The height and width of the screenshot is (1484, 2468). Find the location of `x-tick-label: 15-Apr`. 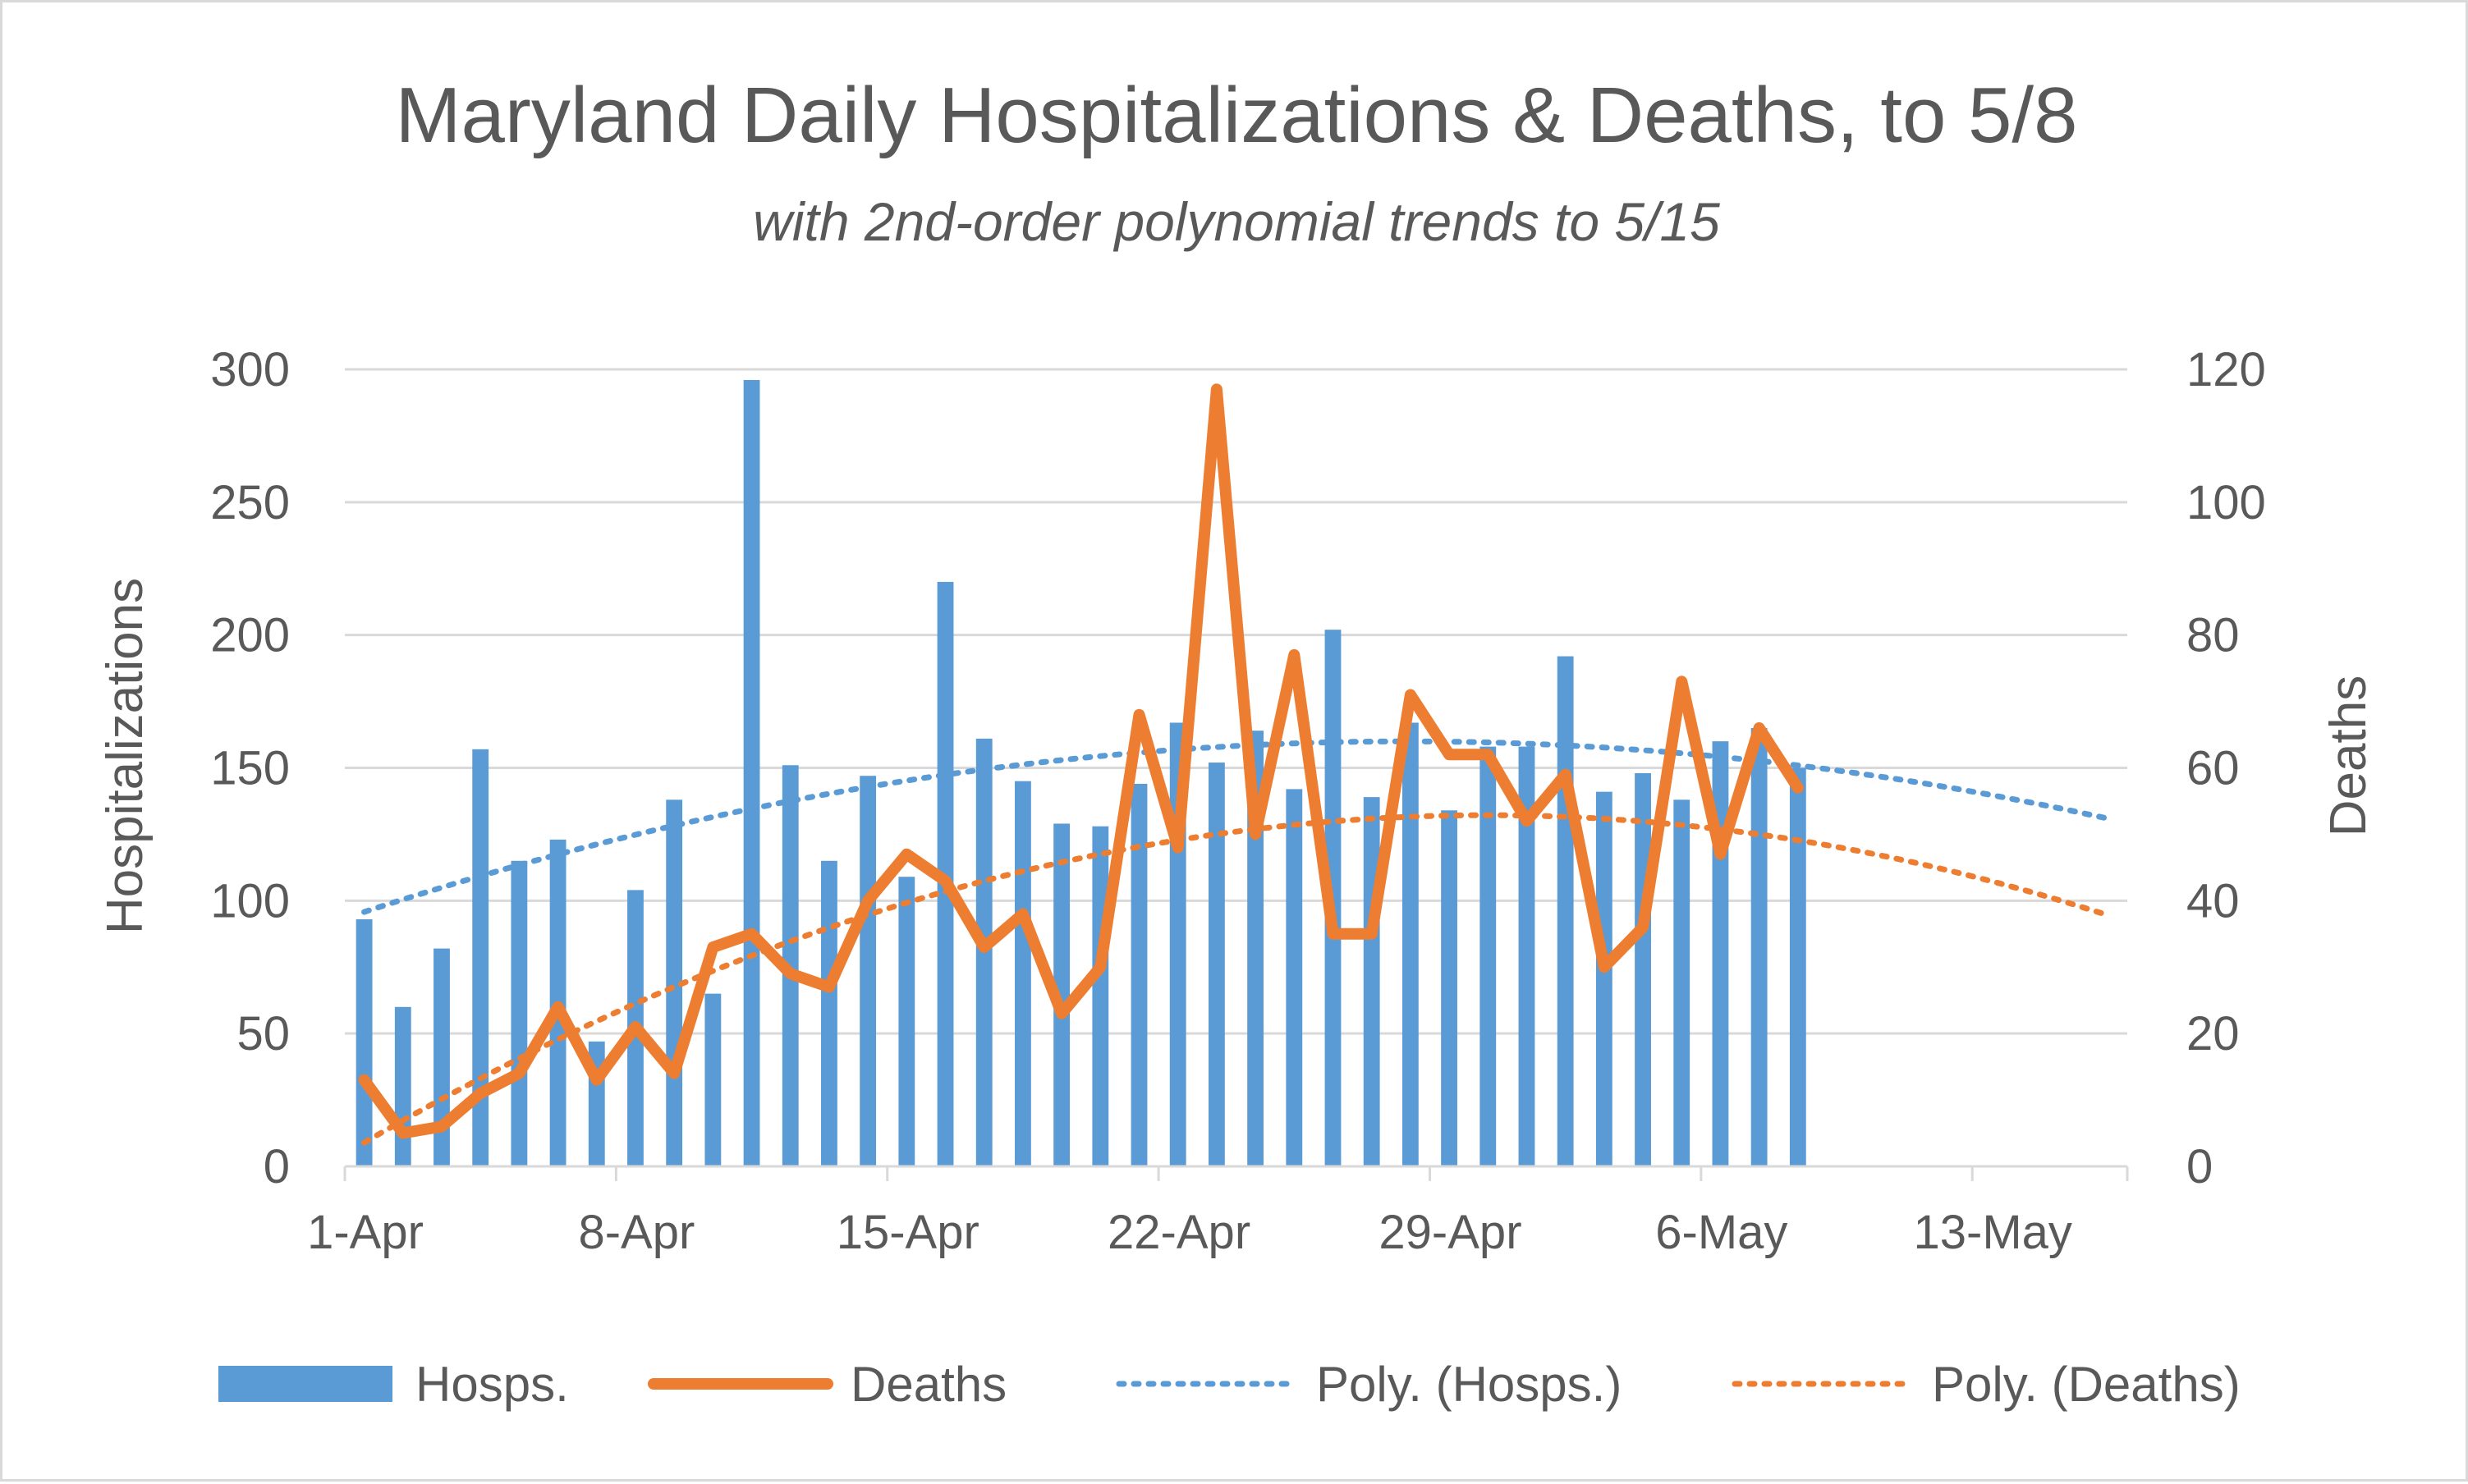

x-tick-label: 15-Apr is located at coordinates (908, 1232).